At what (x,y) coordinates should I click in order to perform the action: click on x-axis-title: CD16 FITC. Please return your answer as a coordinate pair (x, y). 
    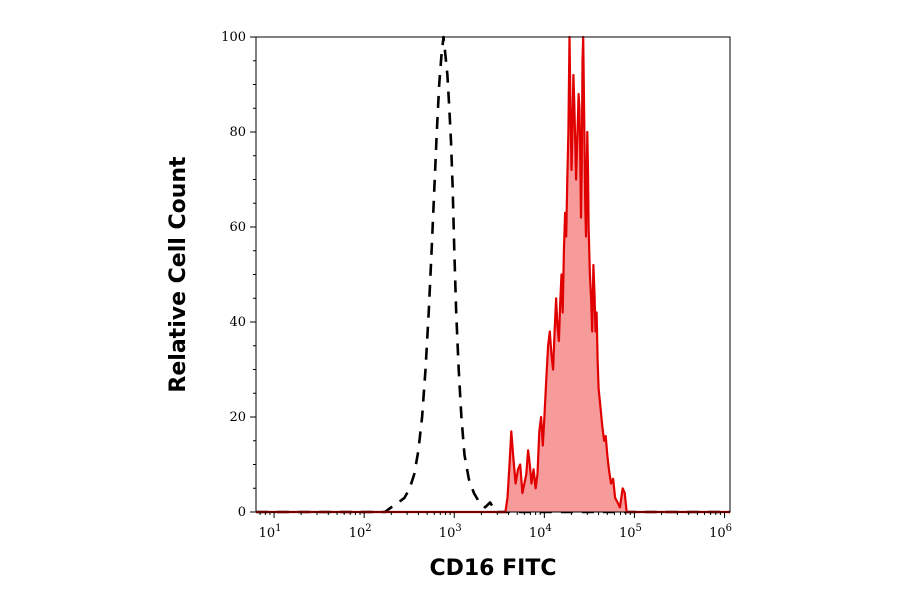
    Looking at the image, I should click on (492, 568).